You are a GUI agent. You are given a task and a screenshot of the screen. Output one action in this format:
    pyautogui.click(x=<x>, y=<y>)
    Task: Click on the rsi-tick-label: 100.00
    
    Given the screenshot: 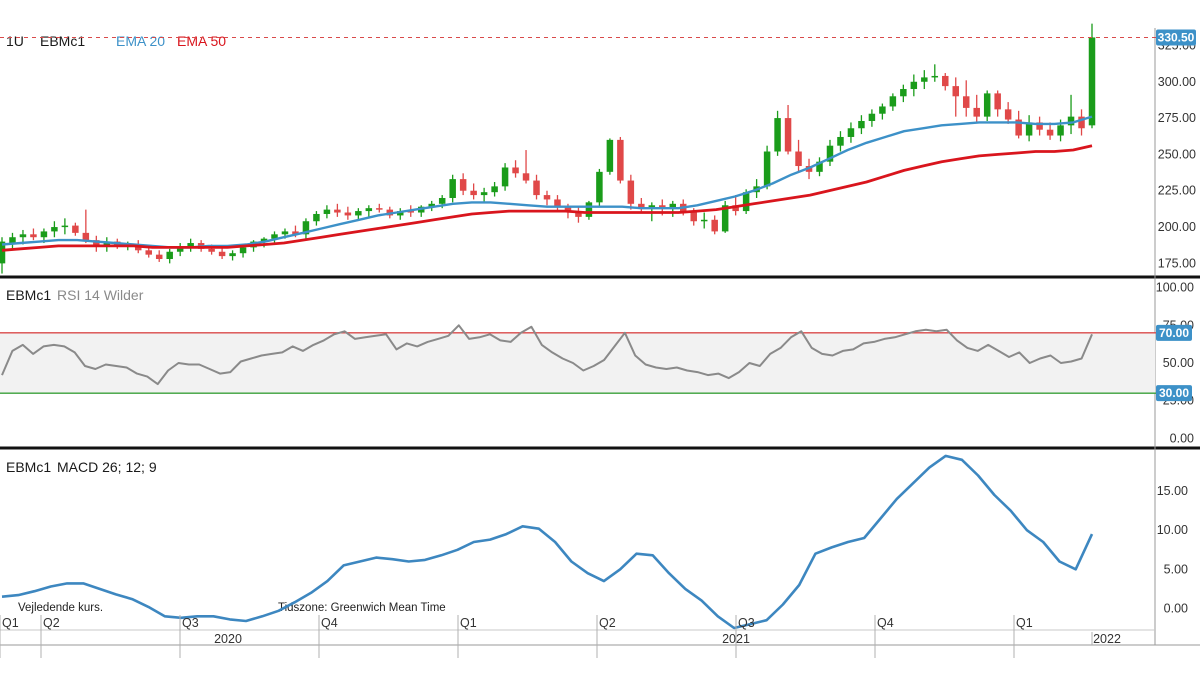 What is the action you would take?
    pyautogui.click(x=1175, y=288)
    